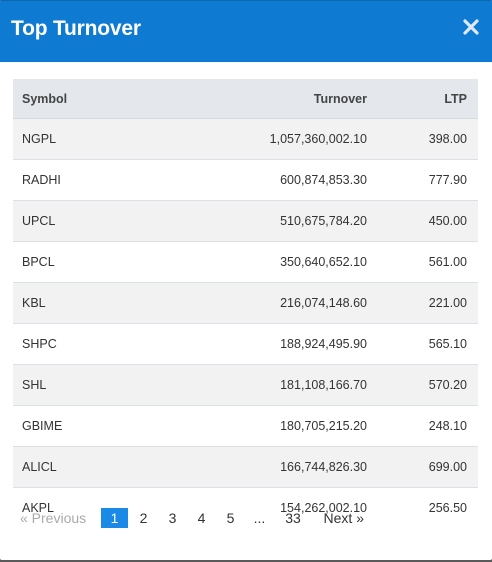 Image resolution: width=492 pixels, height=562 pixels. I want to click on row-symbol: UPCL, so click(83, 221).